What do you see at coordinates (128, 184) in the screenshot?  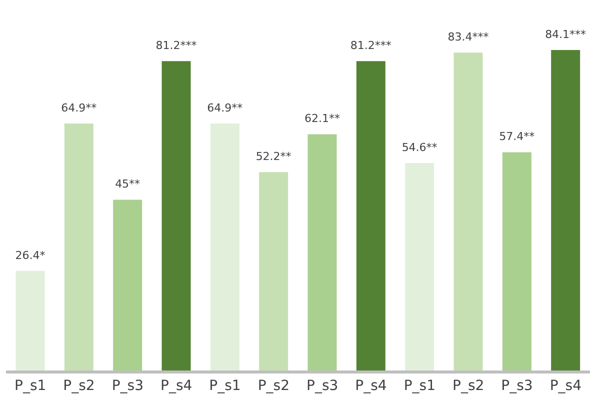 I see `data-label: 45**` at bounding box center [128, 184].